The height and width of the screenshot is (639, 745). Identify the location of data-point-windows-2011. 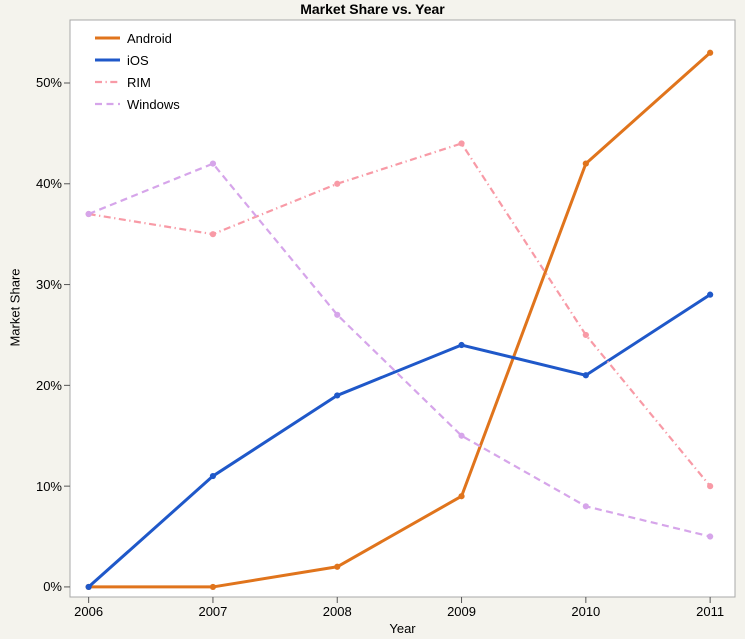
(710, 536).